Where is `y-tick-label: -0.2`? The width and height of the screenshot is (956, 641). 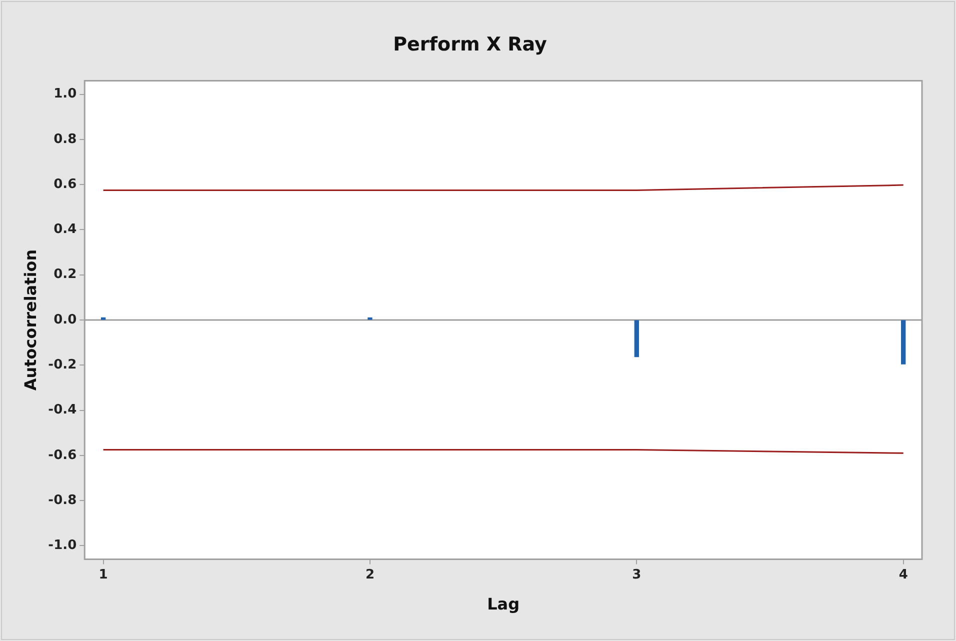 y-tick-label: -0.2 is located at coordinates (62, 365).